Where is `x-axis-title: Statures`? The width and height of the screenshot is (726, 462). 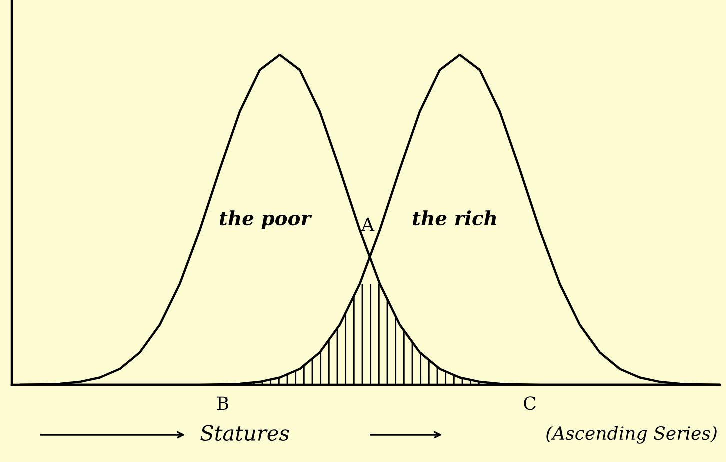 x-axis-title: Statures is located at coordinates (245, 433).